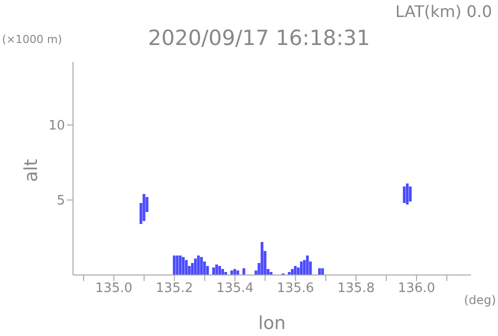 This screenshot has width=498, height=336. Describe the element at coordinates (174, 288) in the screenshot. I see `x-tick-label: 135.2` at that location.